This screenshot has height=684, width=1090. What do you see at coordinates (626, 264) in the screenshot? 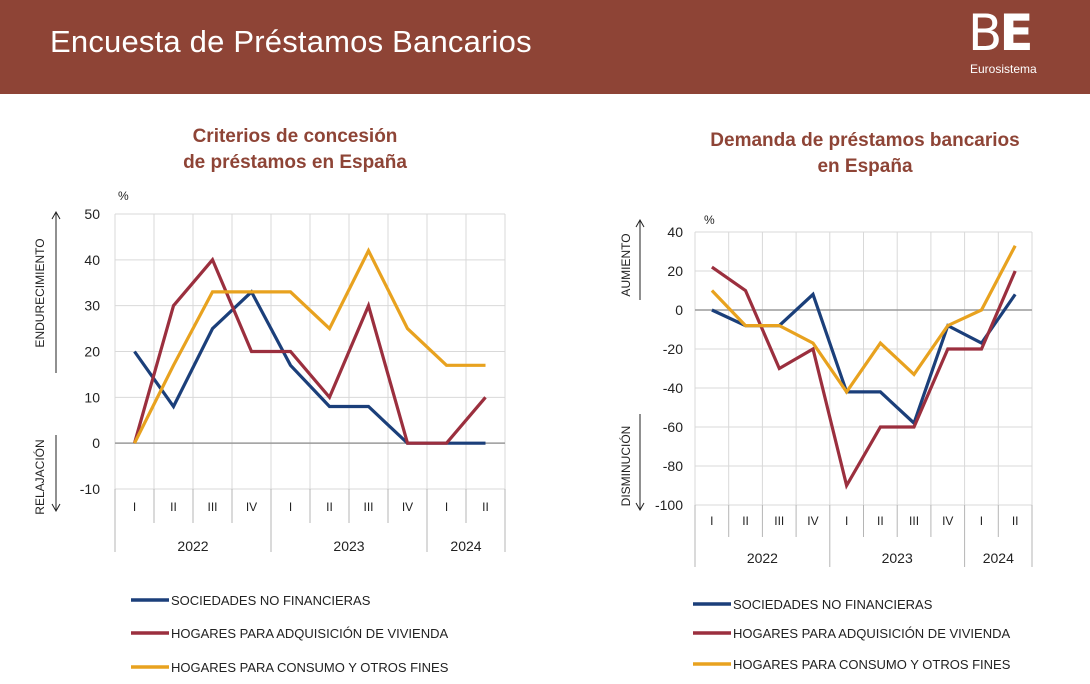
I see `side-label-up: AUMIENTO` at bounding box center [626, 264].